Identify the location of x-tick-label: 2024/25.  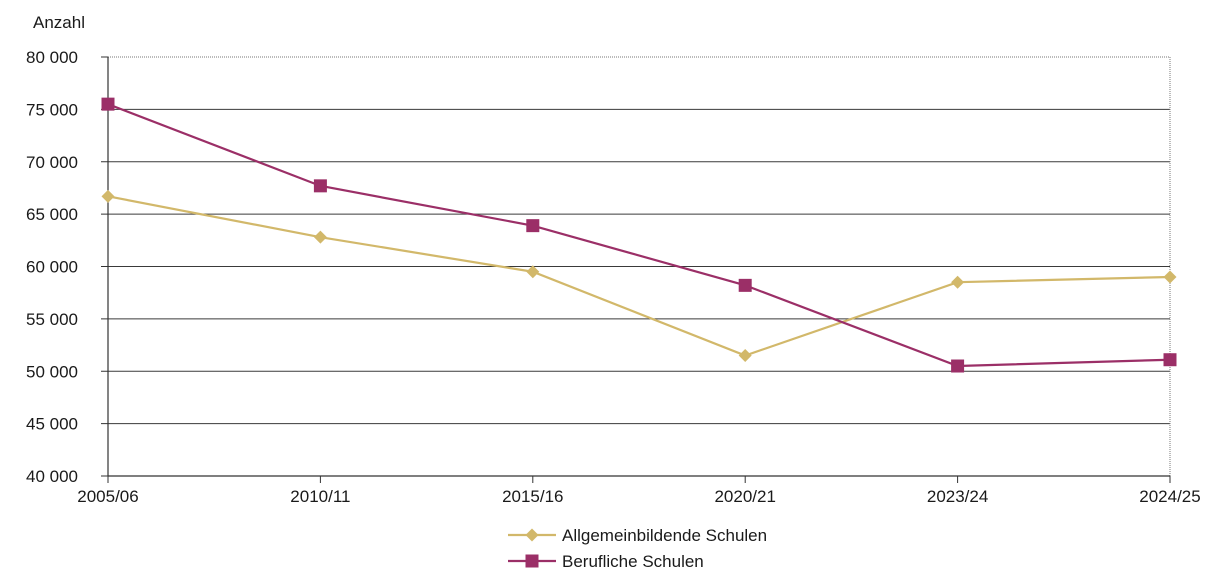
(1169, 496).